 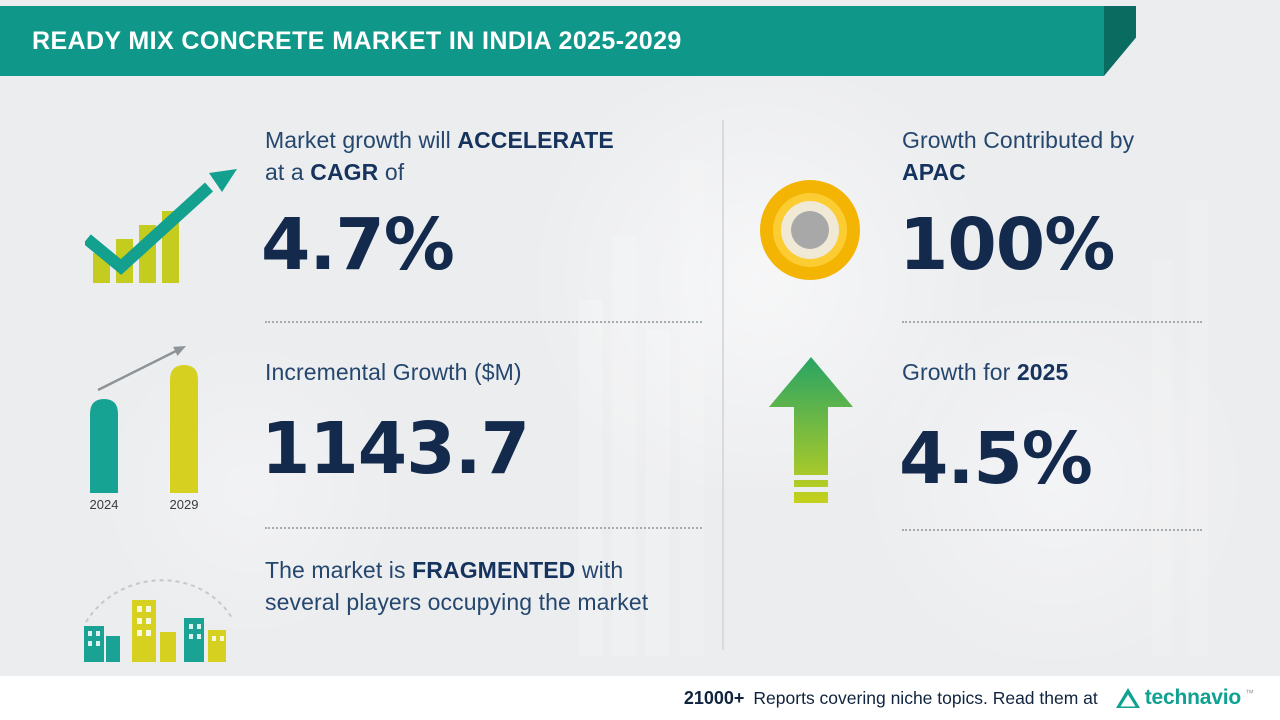 What do you see at coordinates (358, 244) in the screenshot?
I see `cagr-value: 4.7%` at bounding box center [358, 244].